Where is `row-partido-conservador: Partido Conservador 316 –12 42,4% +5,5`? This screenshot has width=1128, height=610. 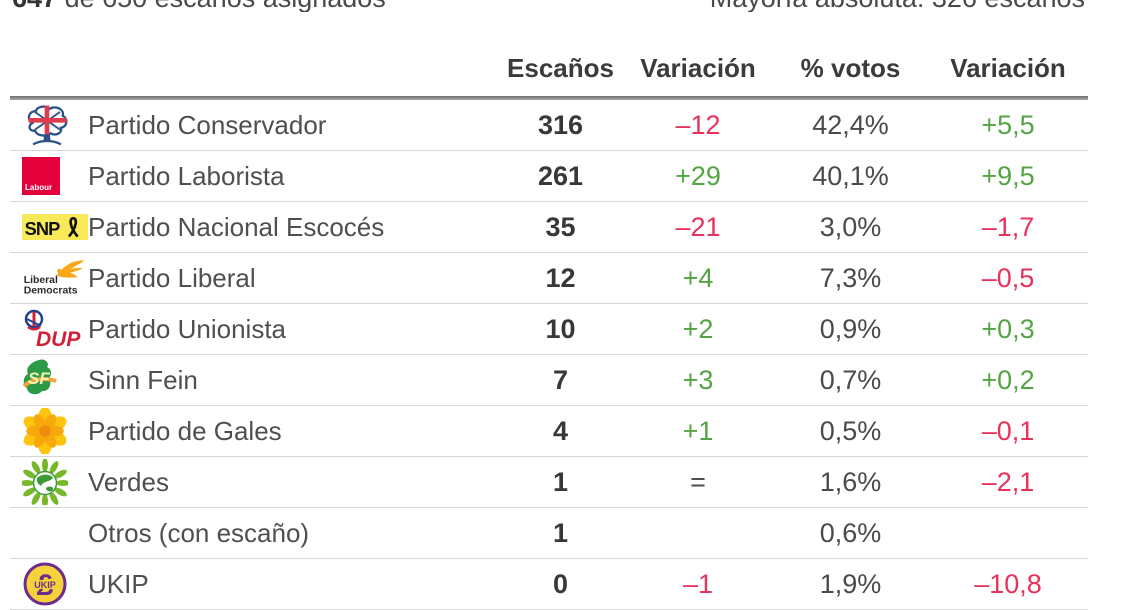 row-partido-conservador: Partido Conservador 316 –12 42,4% +5,5 is located at coordinates (549, 125).